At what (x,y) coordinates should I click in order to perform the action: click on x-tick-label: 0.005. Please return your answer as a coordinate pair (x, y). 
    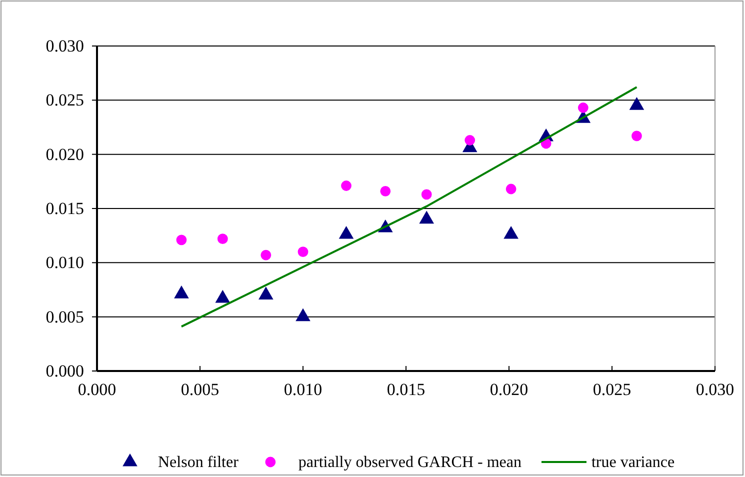
    Looking at the image, I should click on (200, 390).